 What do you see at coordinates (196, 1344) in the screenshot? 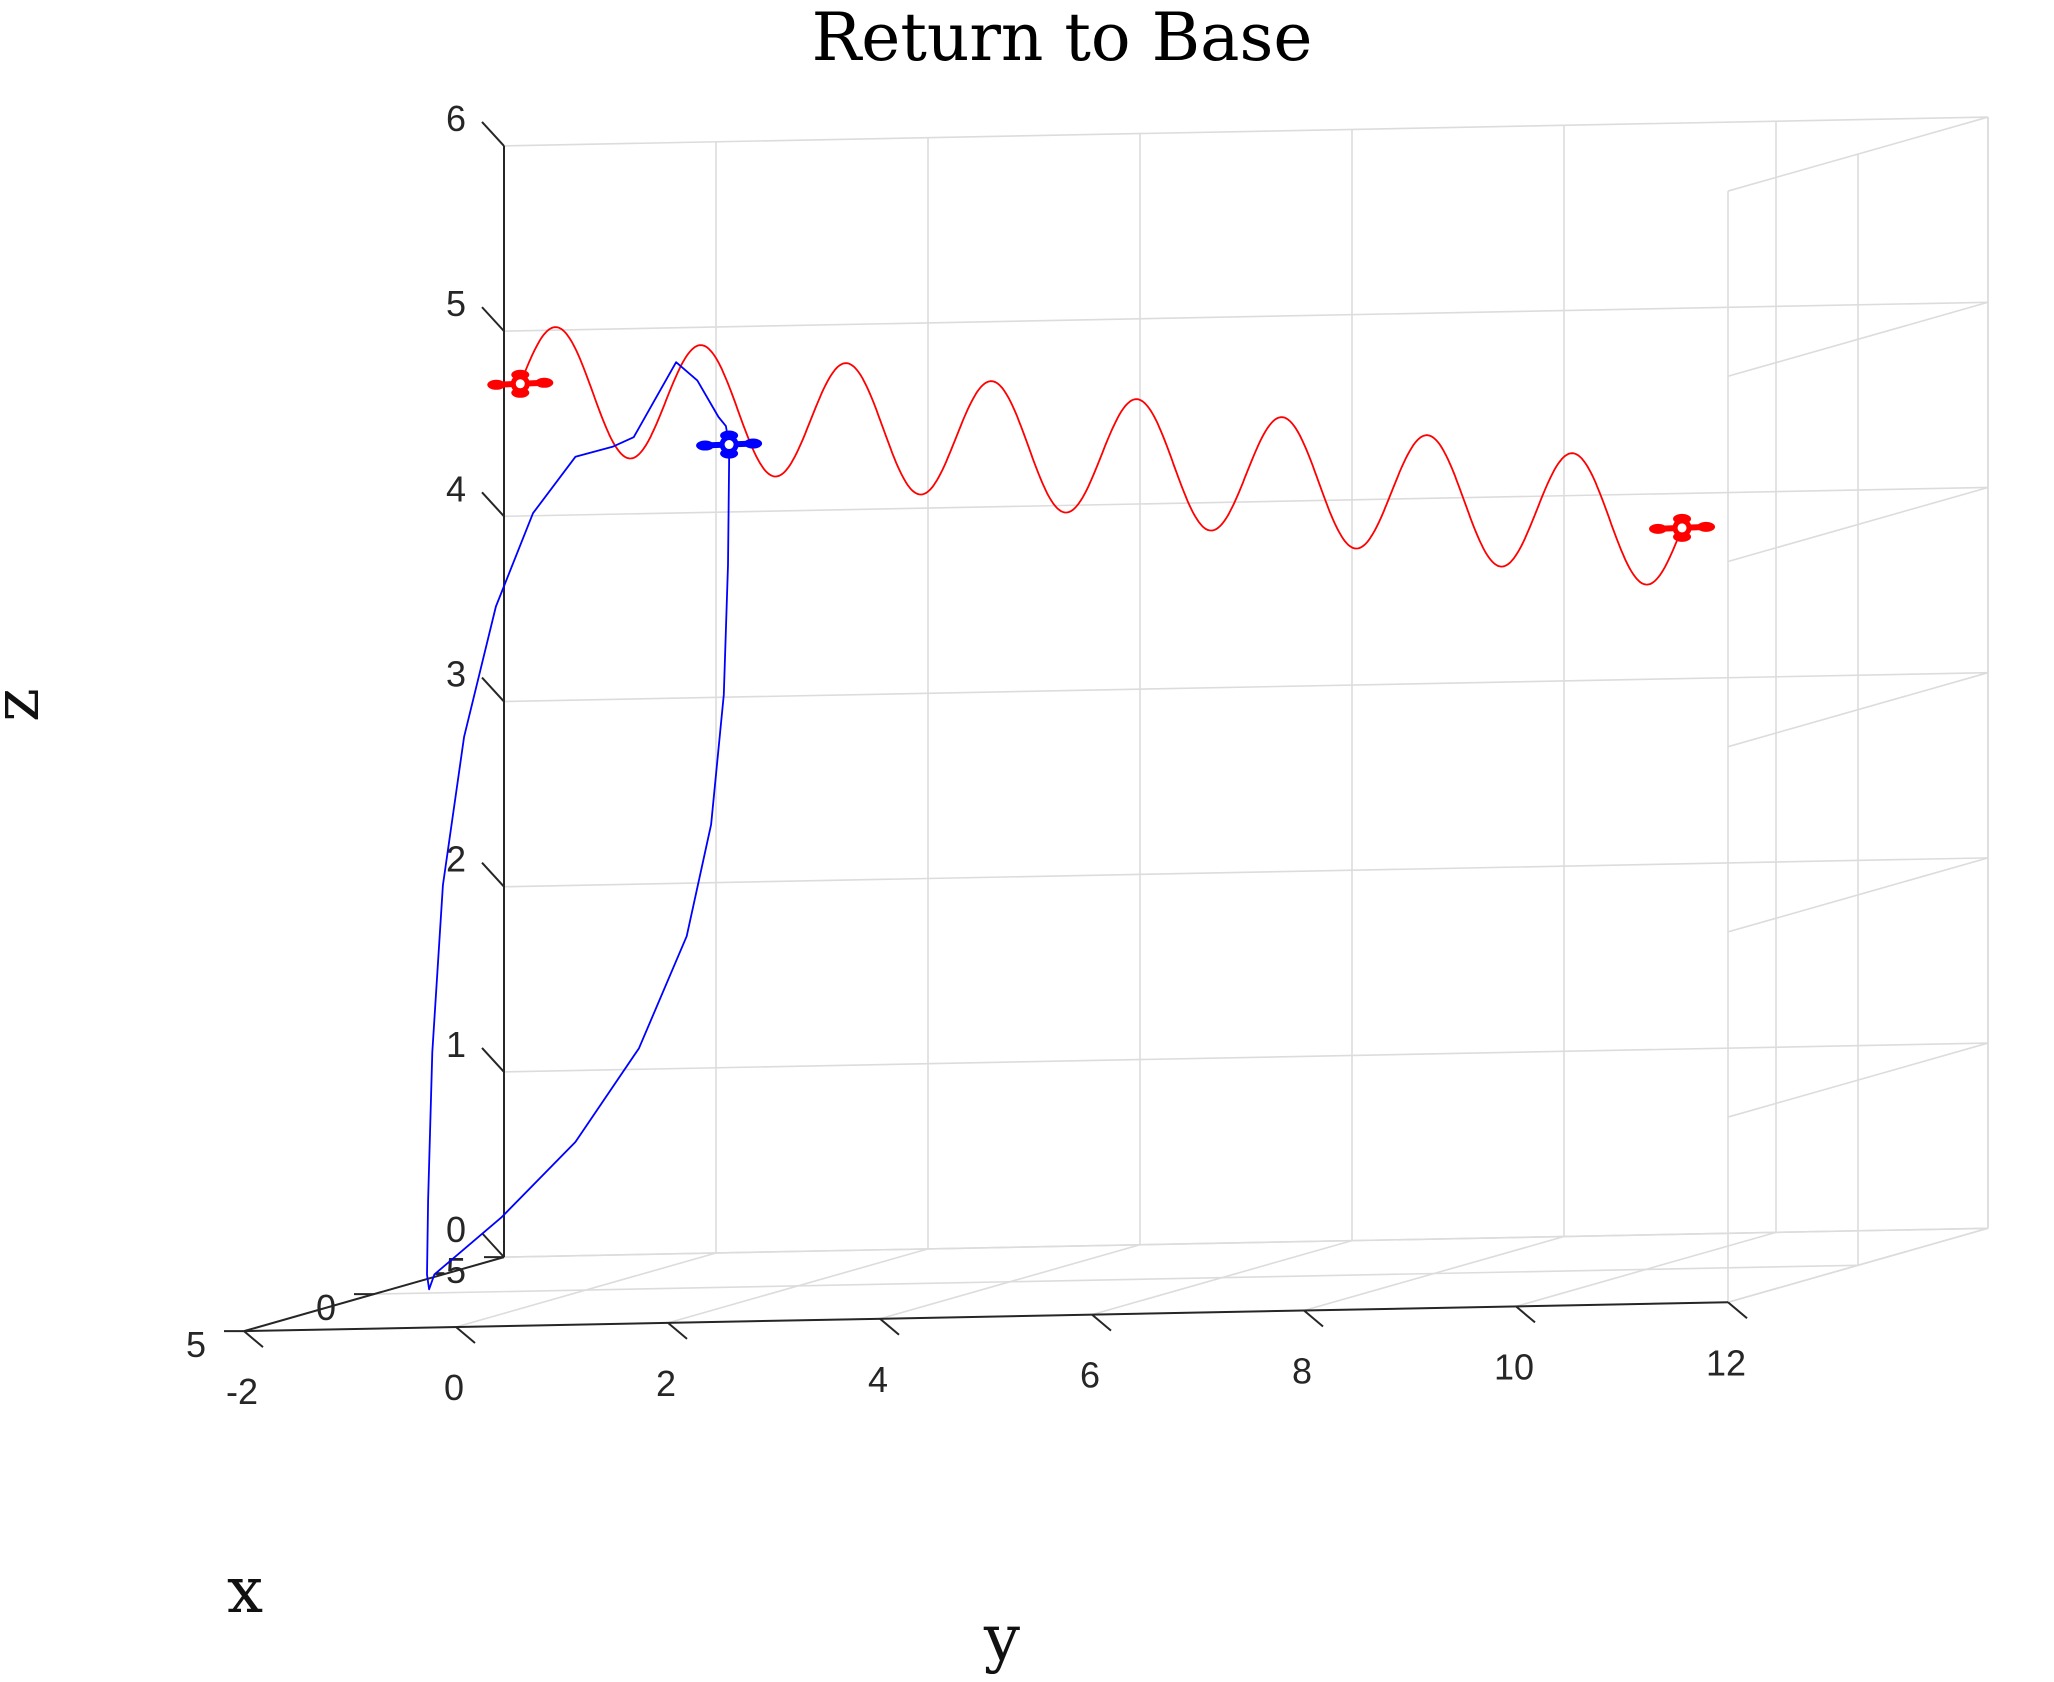
I see `x-tick-label: 5` at bounding box center [196, 1344].